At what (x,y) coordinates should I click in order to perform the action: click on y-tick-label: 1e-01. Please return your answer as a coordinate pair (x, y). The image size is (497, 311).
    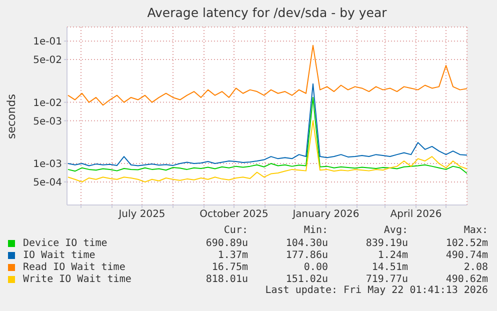
    Looking at the image, I should click on (47, 42).